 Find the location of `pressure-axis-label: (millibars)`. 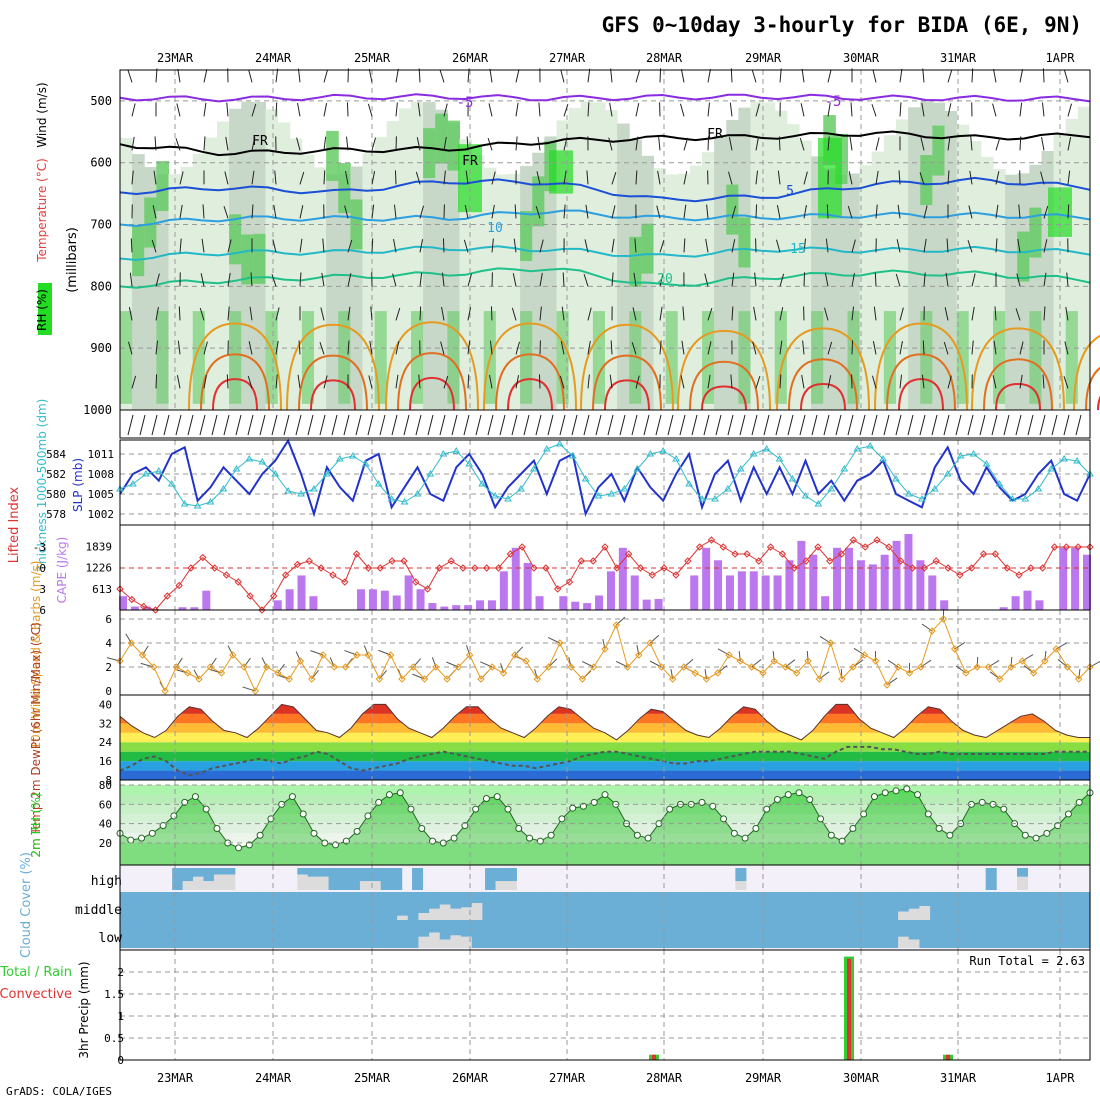

pressure-axis-label: (millibars) is located at coordinates (72, 260).